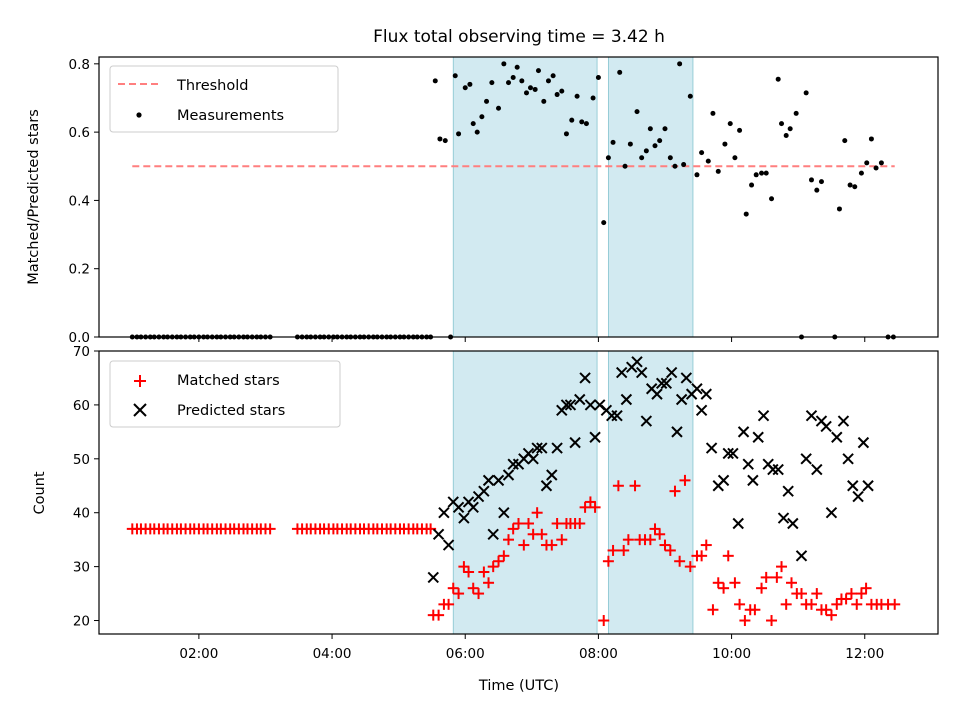 The image size is (960, 720). Describe the element at coordinates (79, 201) in the screenshot. I see `y-tick-label: 0.4` at that location.